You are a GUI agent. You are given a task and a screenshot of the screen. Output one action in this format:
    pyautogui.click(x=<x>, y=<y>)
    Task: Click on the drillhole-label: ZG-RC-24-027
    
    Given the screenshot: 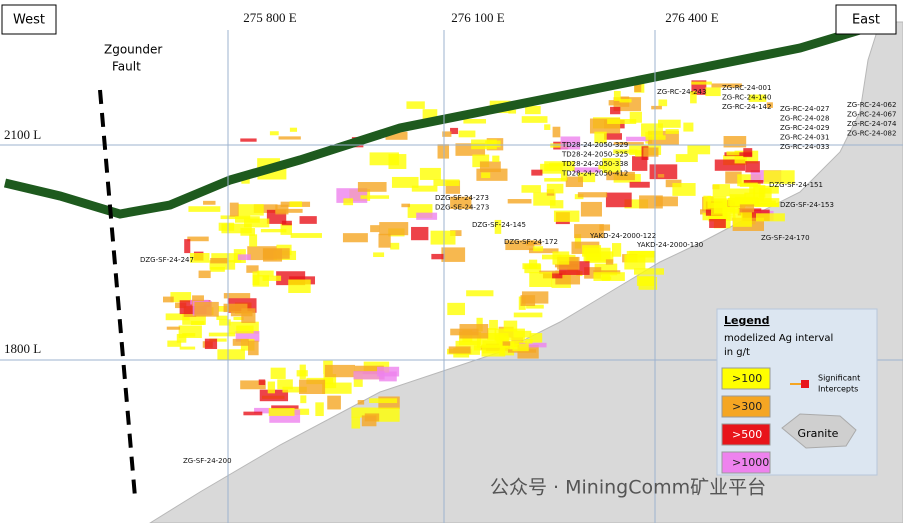 What is the action you would take?
    pyautogui.click(x=804, y=109)
    